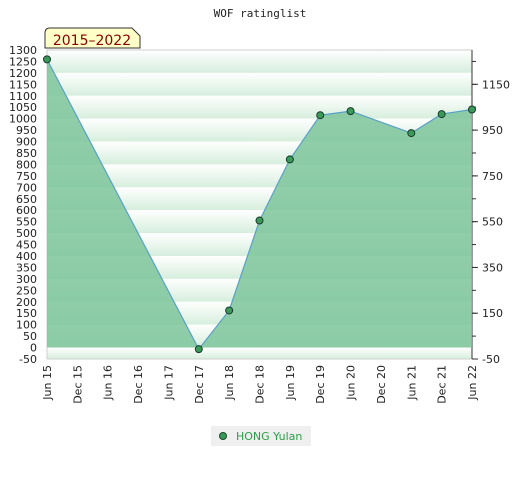 The image size is (520, 480). I want to click on x-tick-label: Jun 17, so click(168, 383).